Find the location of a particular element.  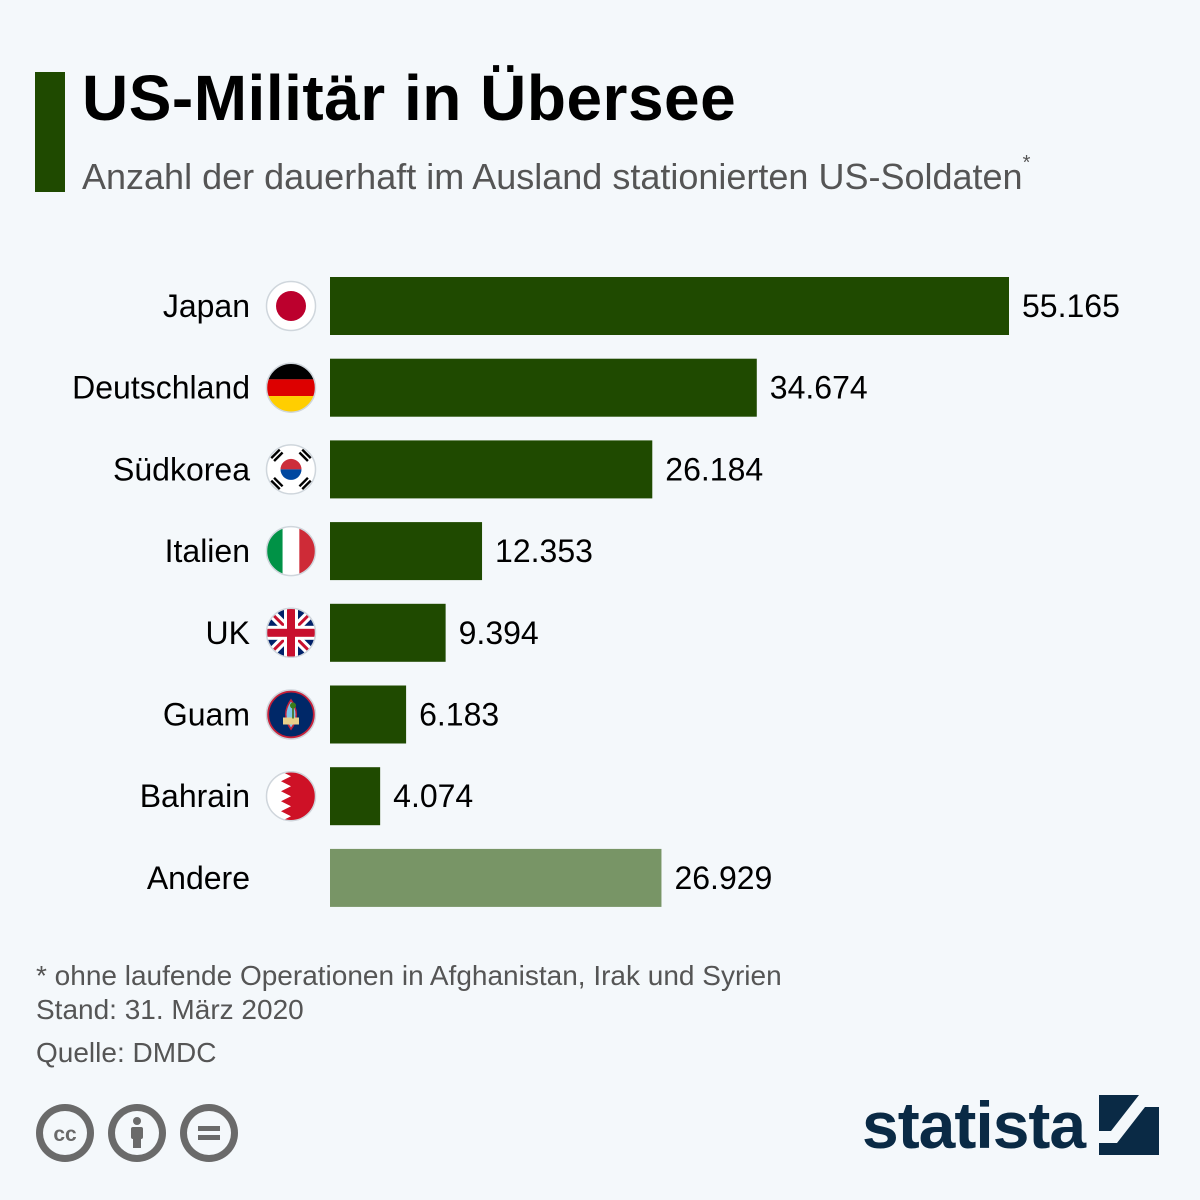

cc-icon: cc is located at coordinates (65, 1133).